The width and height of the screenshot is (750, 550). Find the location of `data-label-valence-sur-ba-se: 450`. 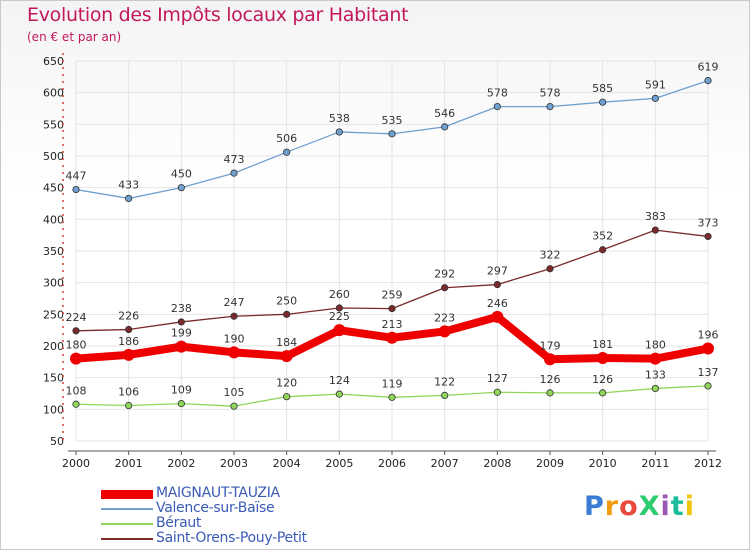

data-label-valence-sur-ba-se: 450 is located at coordinates (181, 174).